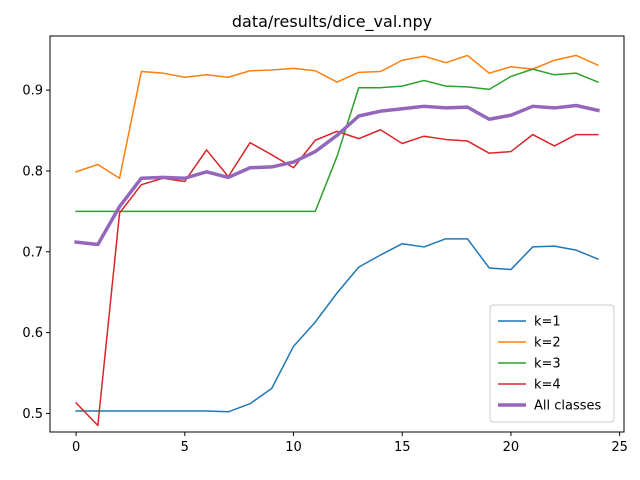 This screenshot has width=640, height=480. I want to click on legend-label-1: k=2, so click(547, 343).